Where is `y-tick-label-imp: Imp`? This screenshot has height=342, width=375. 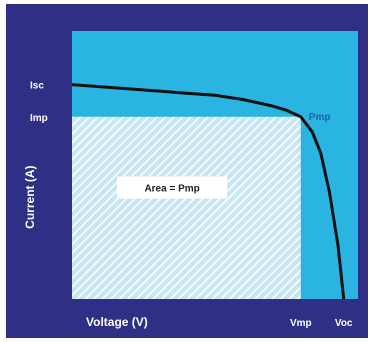 y-tick-label-imp: Imp is located at coordinates (39, 118).